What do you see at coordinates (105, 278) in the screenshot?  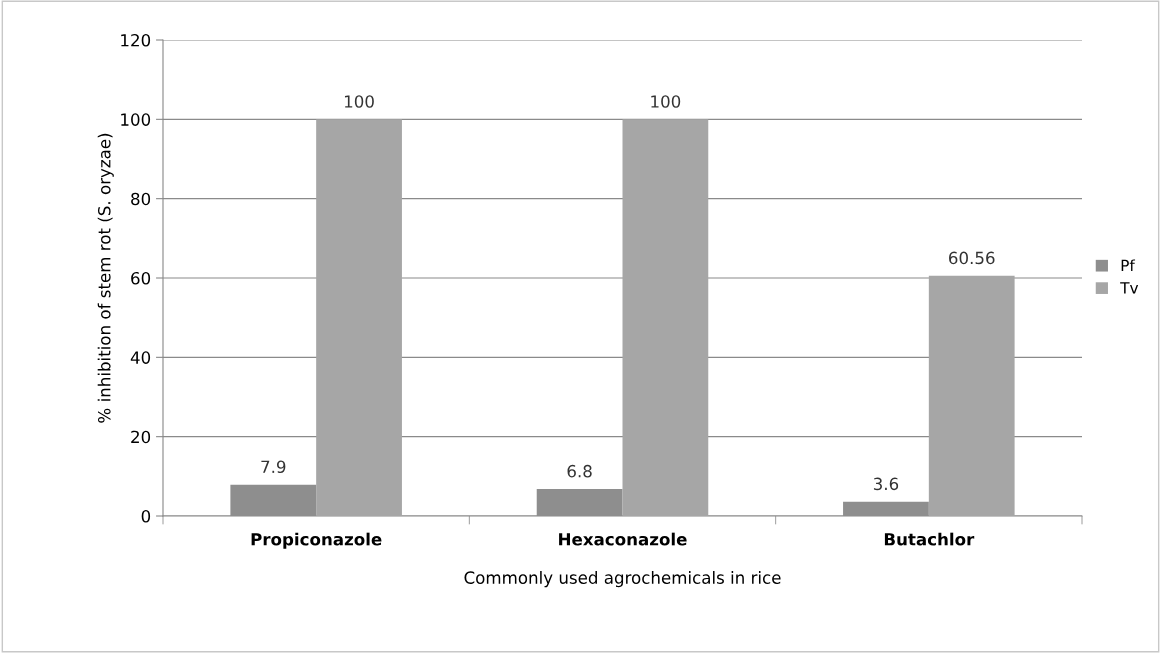 I see `y-axis-title: % inhibition of stem rot (S. oryzae)` at bounding box center [105, 278].